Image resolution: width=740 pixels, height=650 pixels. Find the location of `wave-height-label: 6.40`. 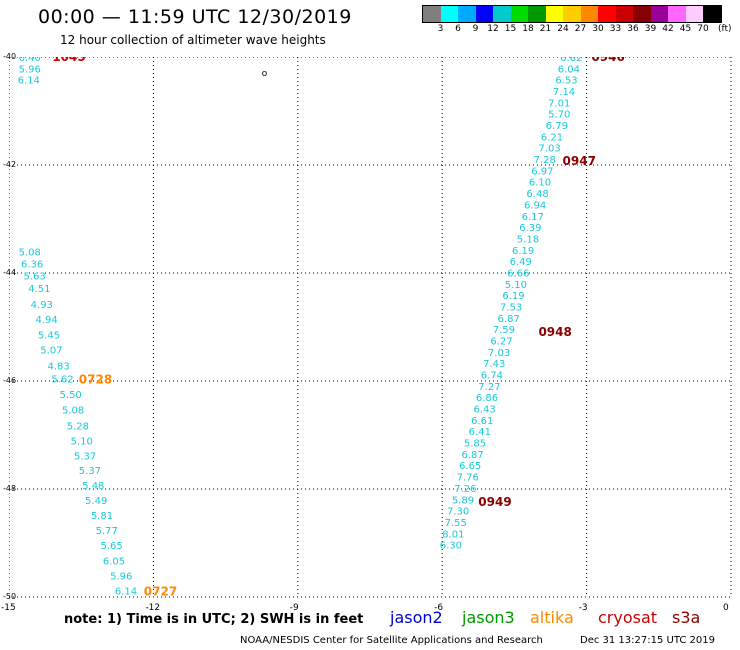

wave-height-label: 6.40 is located at coordinates (30, 60).